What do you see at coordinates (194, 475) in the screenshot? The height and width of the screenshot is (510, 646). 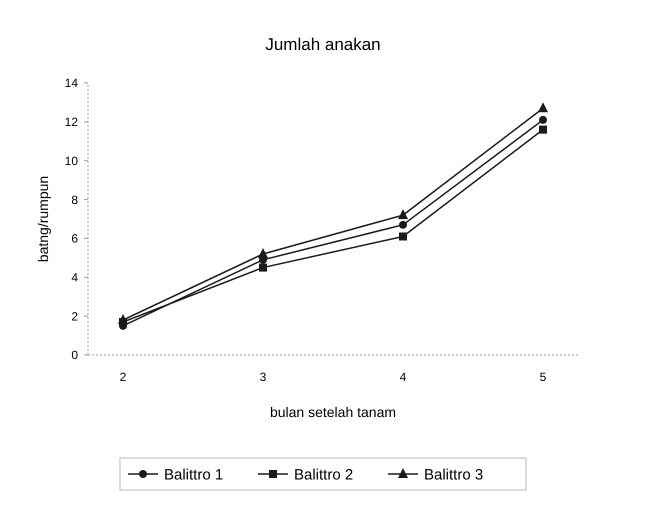 I see `legend-label: Balittro 1` at bounding box center [194, 475].